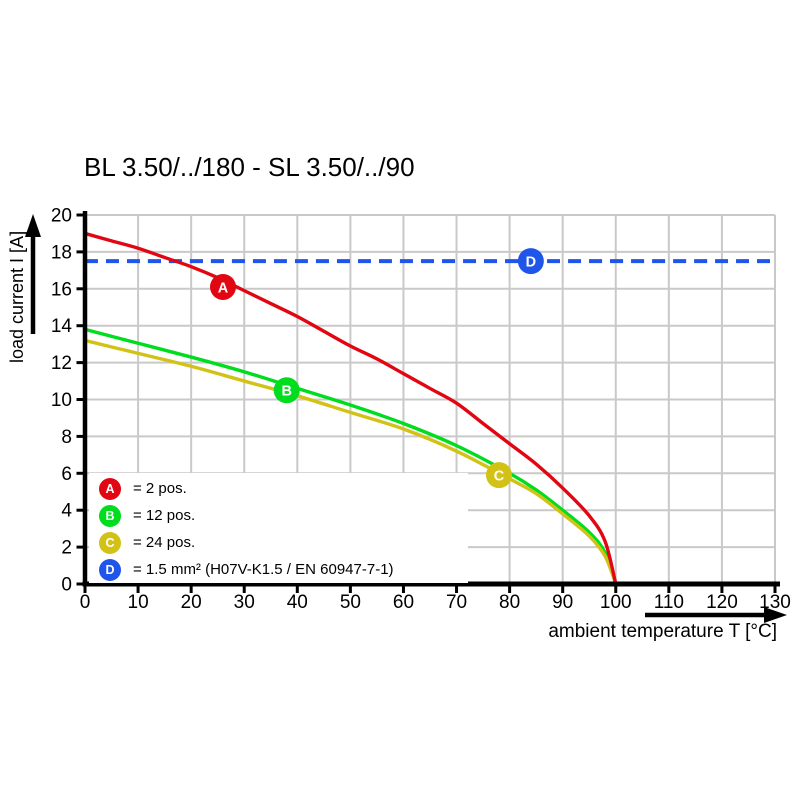 The width and height of the screenshot is (800, 800). Describe the element at coordinates (66, 511) in the screenshot. I see `y-tick-label: 4` at that location.